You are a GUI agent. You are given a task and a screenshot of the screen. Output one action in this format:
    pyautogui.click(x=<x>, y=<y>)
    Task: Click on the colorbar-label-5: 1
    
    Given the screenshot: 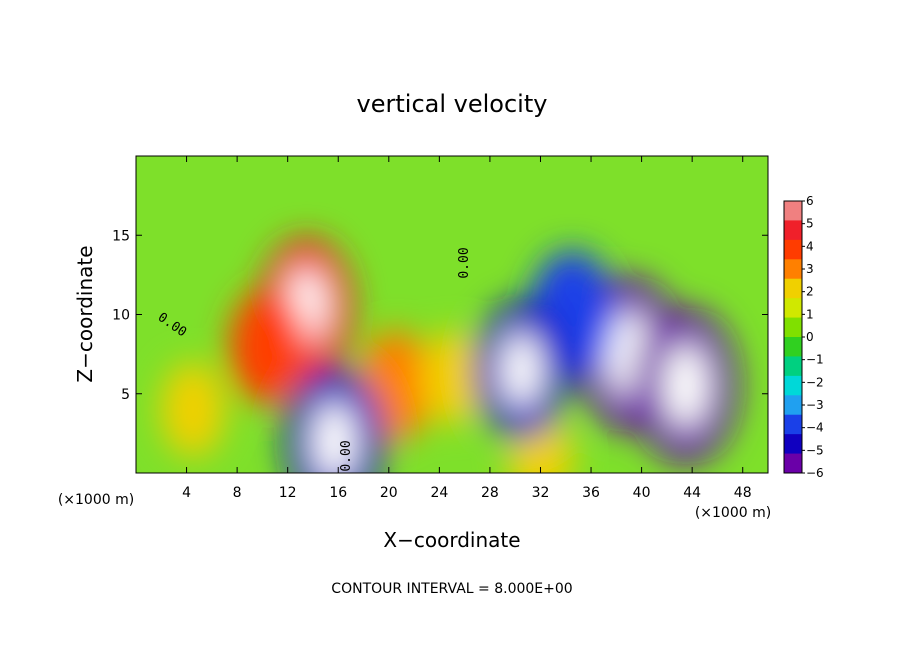 What is the action you would take?
    pyautogui.click(x=810, y=314)
    